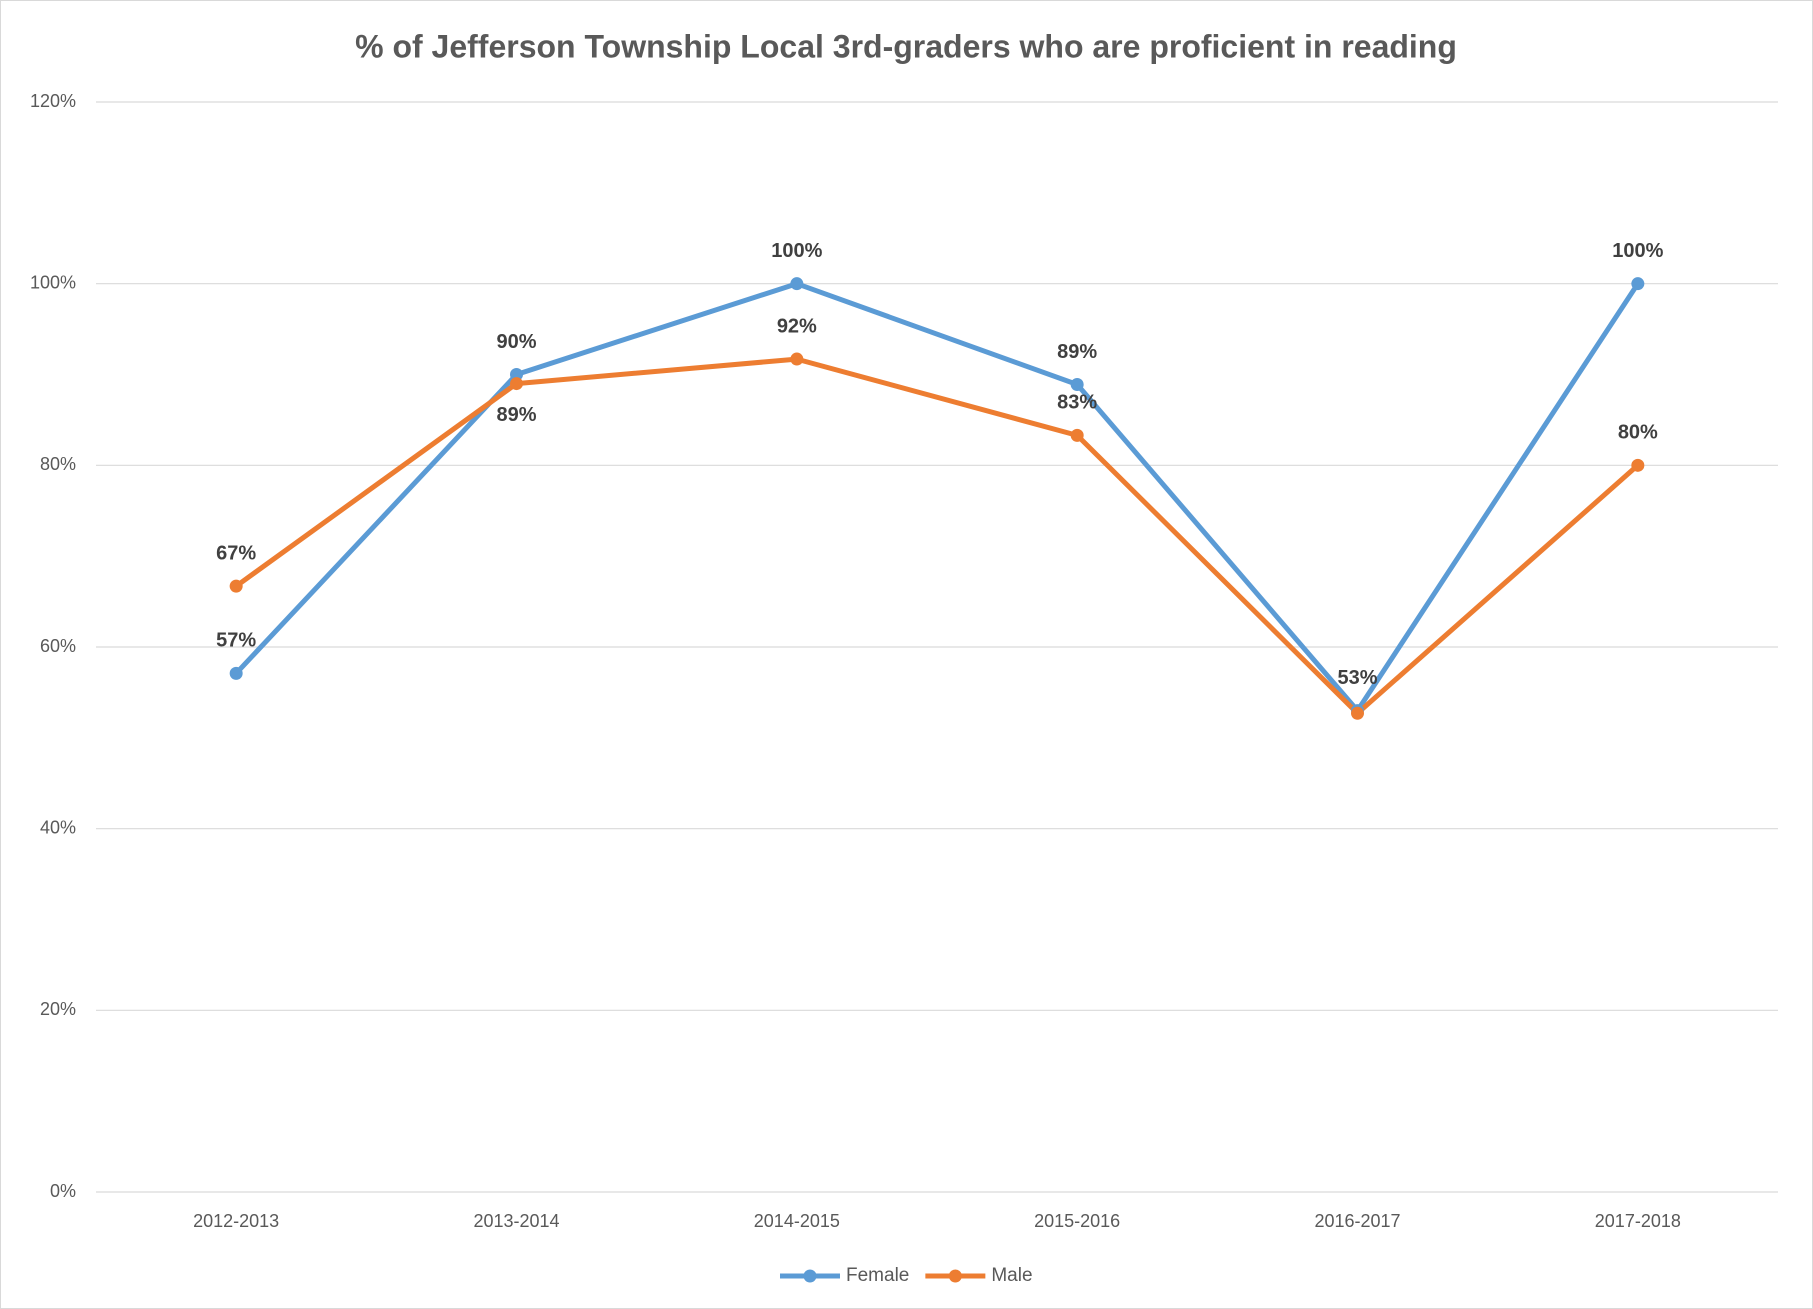 The height and width of the screenshot is (1309, 1813). Describe the element at coordinates (63, 1191) in the screenshot. I see `y-tick-label: 0%` at that location.